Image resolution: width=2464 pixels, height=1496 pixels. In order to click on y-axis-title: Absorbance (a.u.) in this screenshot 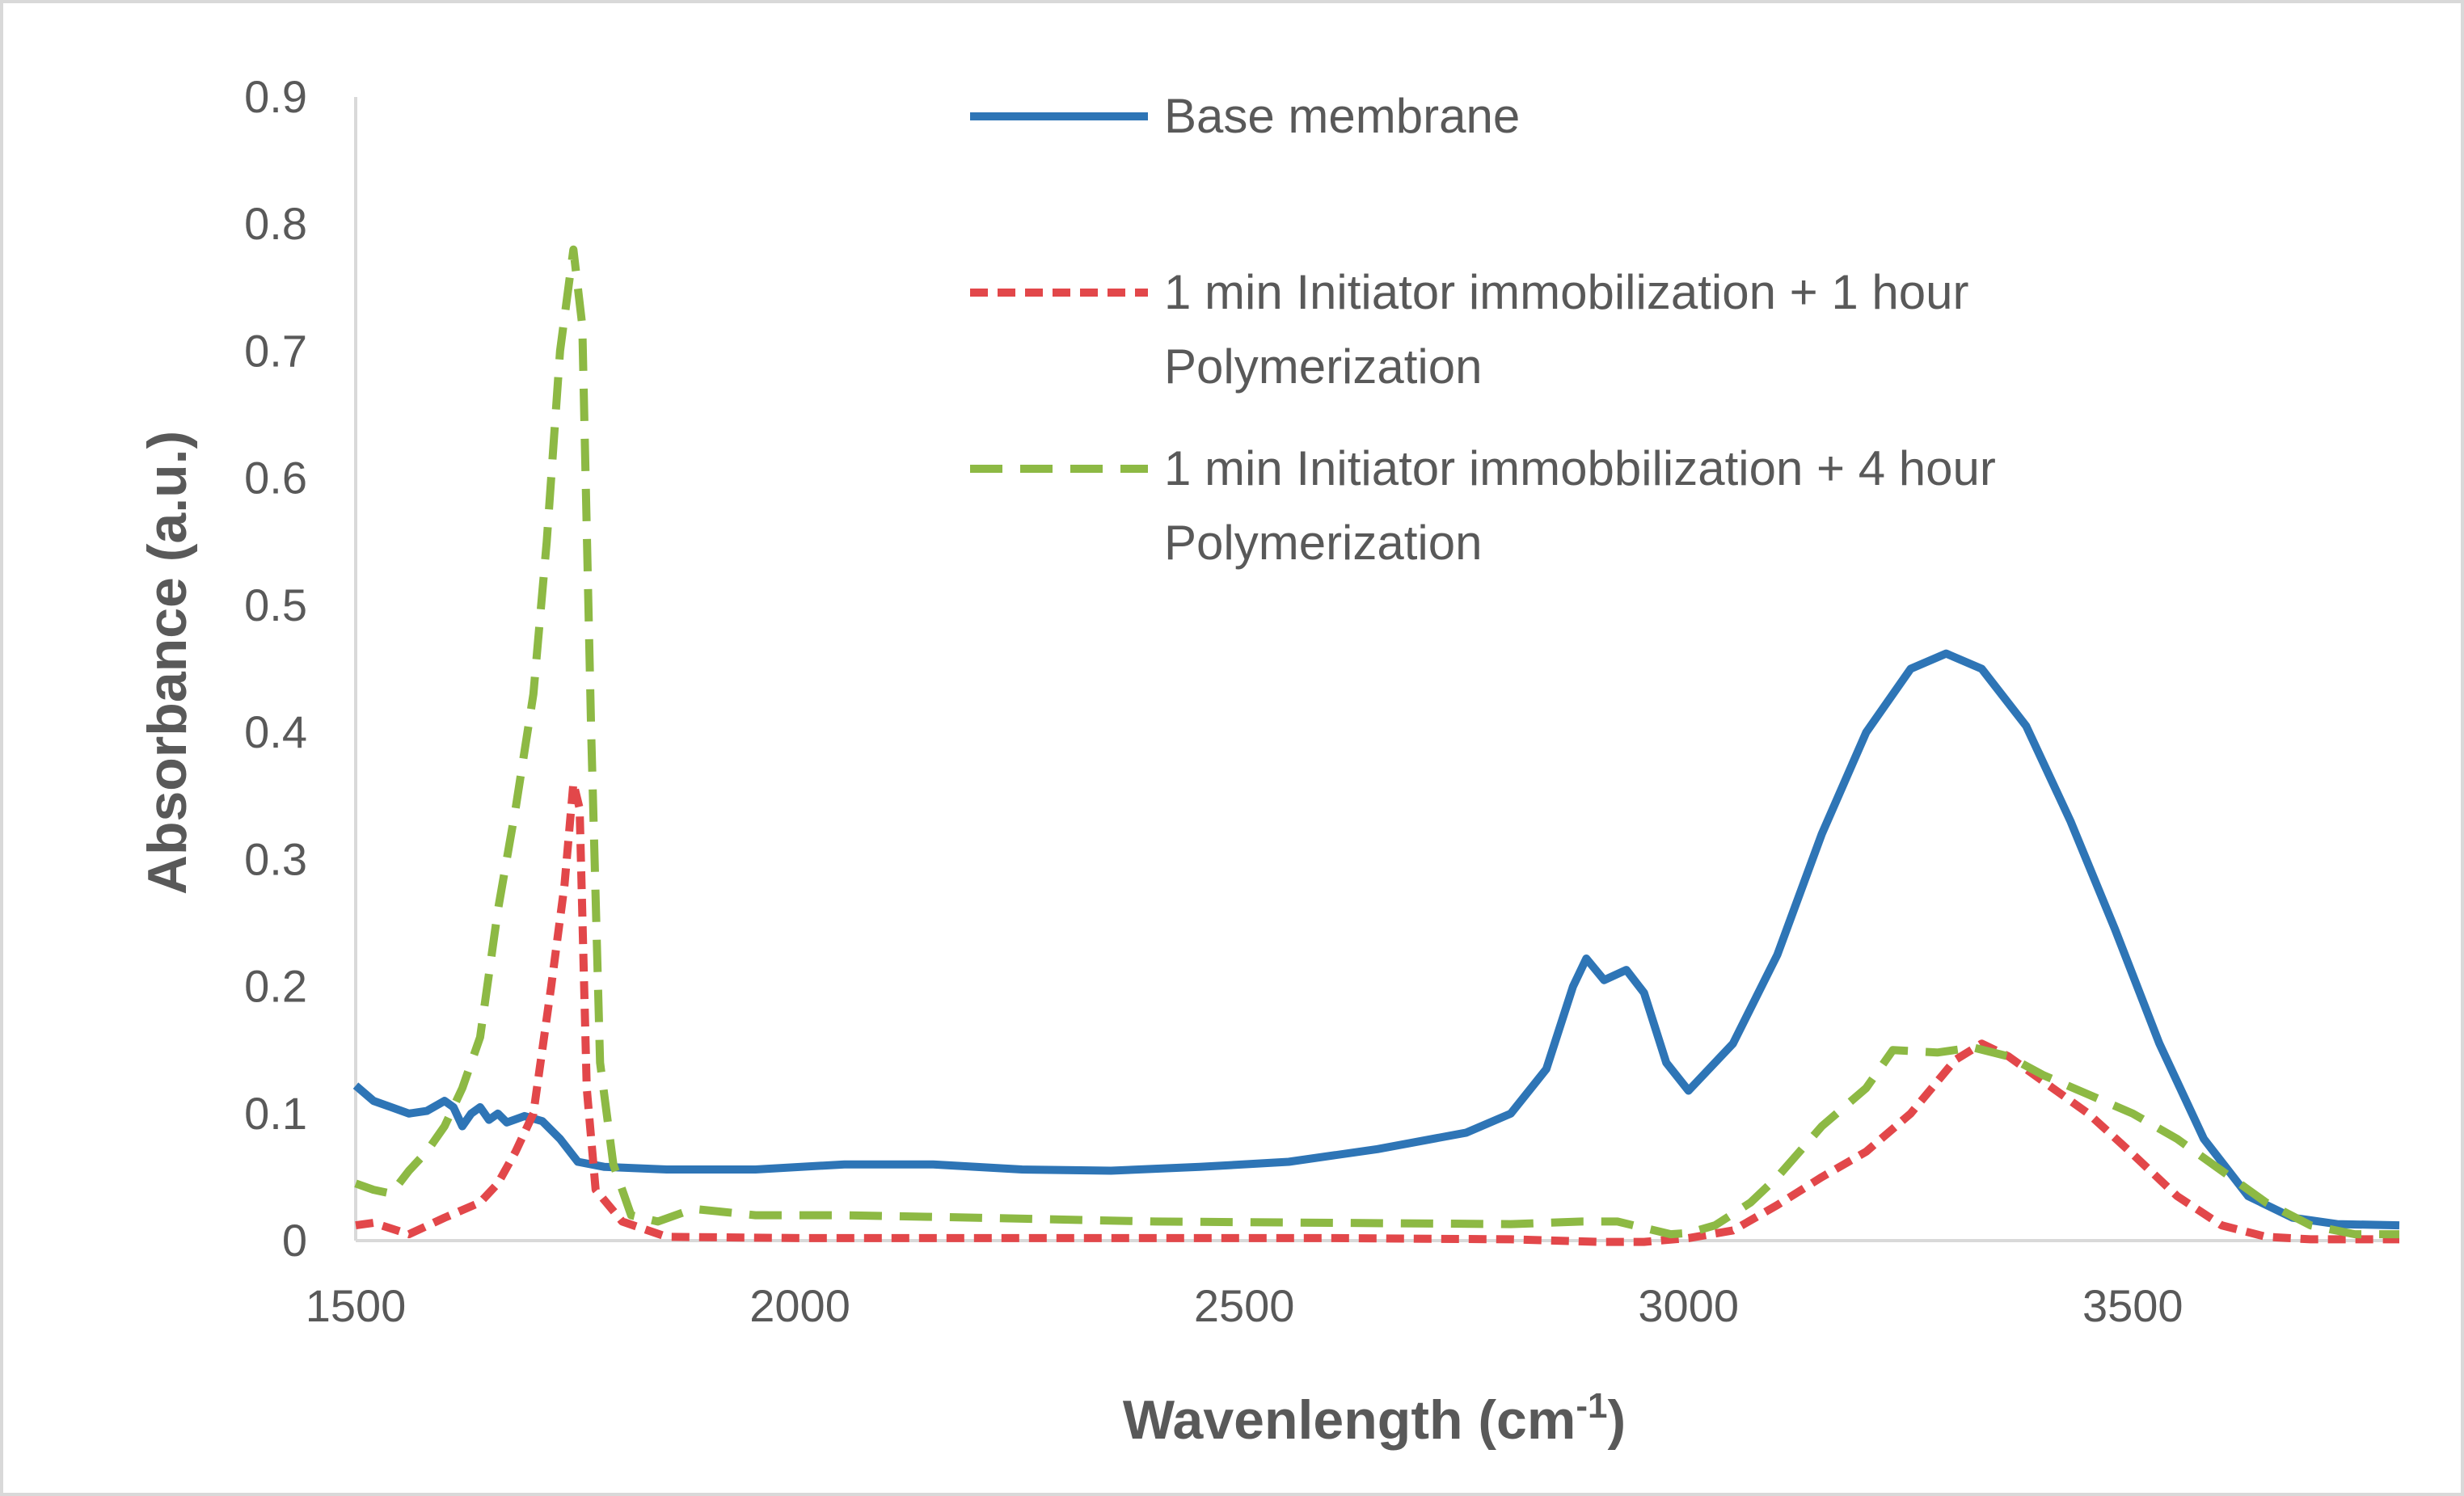, I will do `click(168, 663)`.